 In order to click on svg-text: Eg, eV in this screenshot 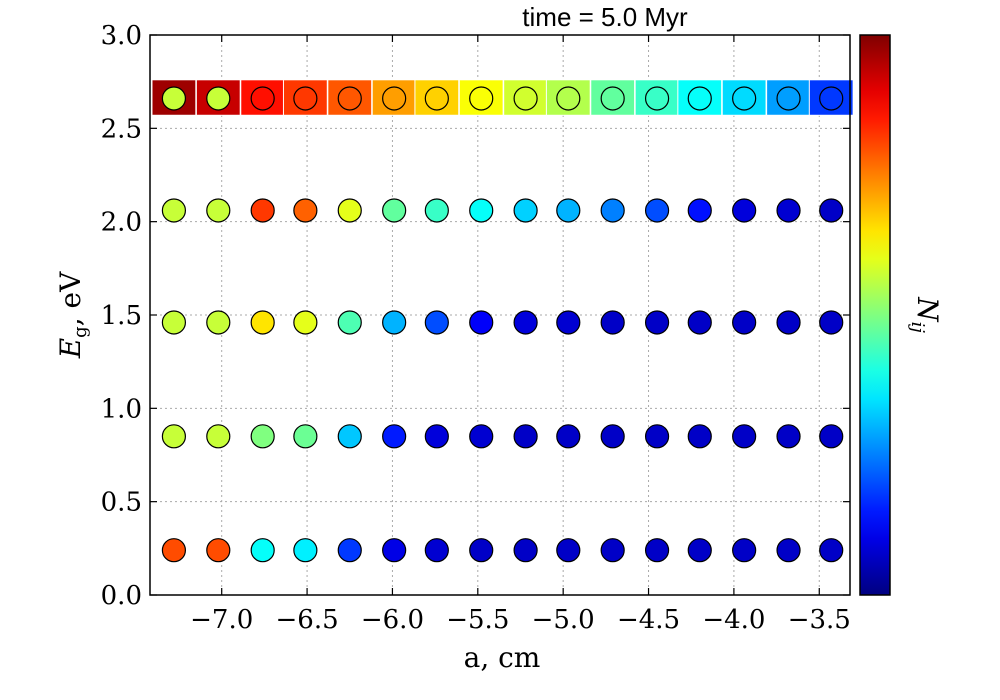, I will do `click(72, 315)`.